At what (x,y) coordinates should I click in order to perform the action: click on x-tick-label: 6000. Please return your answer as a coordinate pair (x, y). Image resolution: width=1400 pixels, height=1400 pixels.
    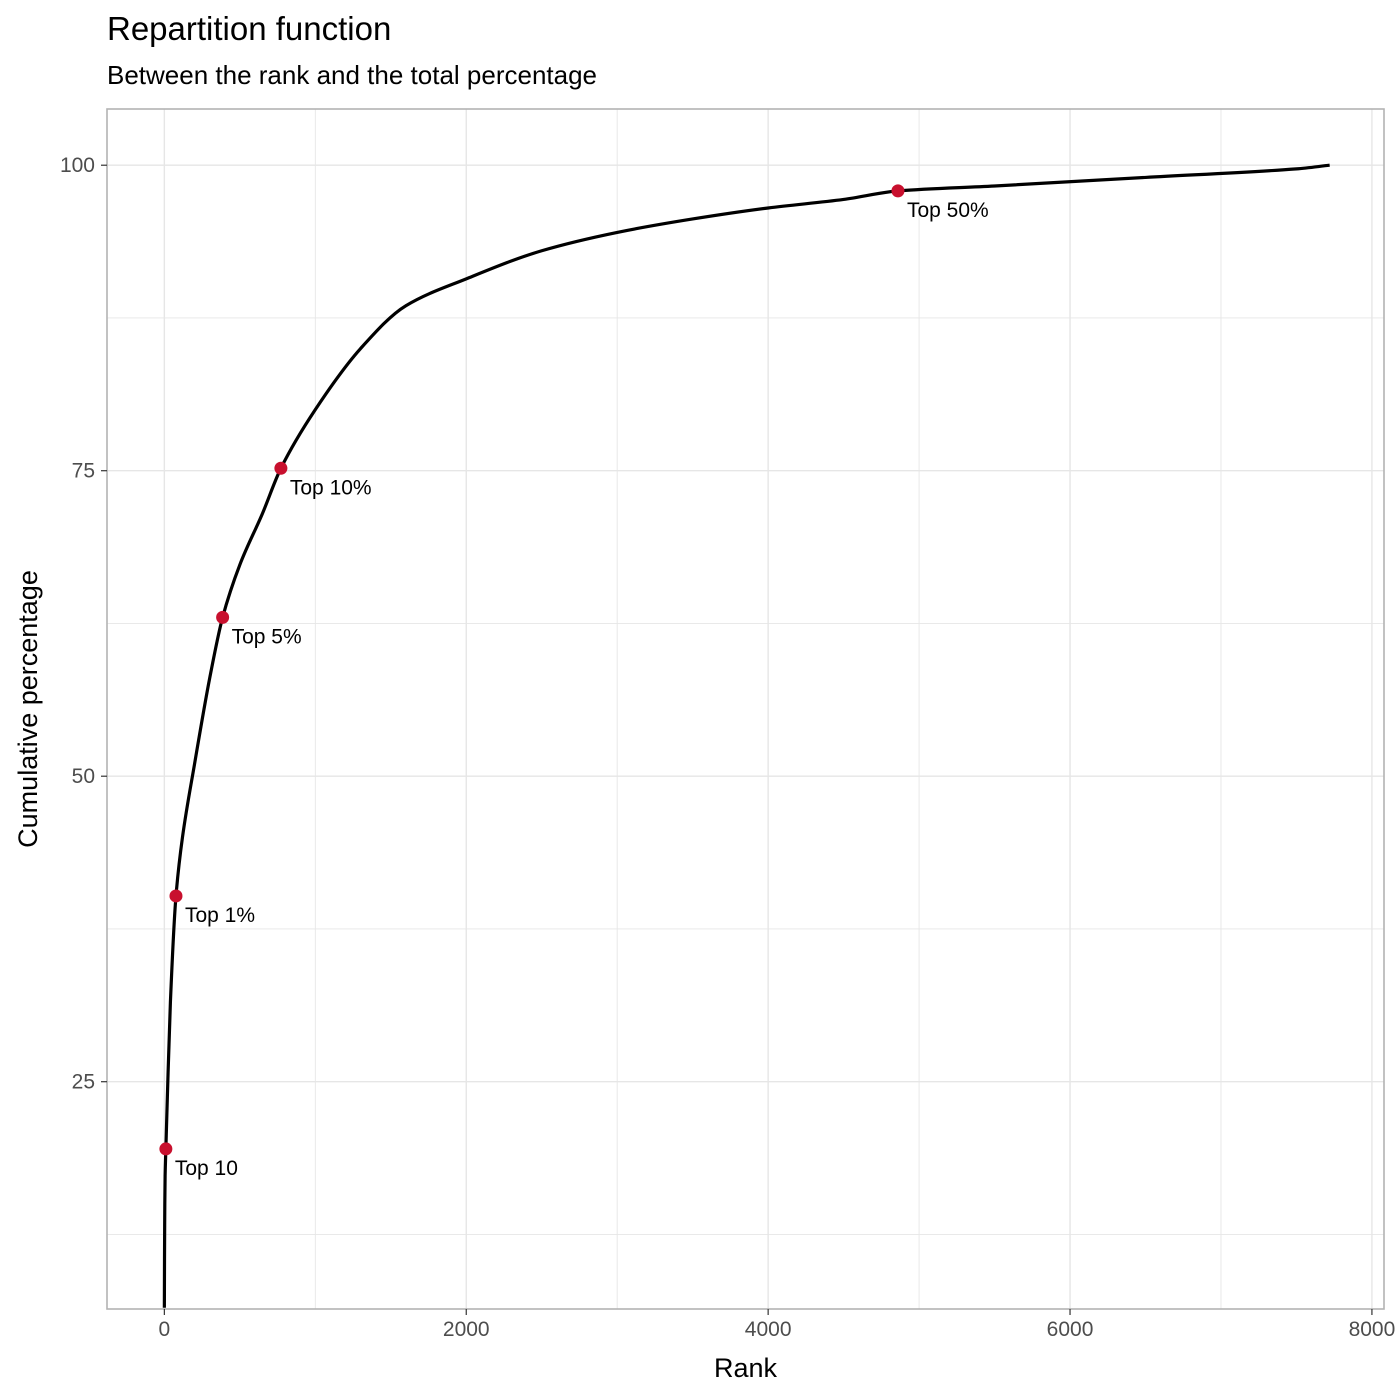
    Looking at the image, I should click on (1070, 1329).